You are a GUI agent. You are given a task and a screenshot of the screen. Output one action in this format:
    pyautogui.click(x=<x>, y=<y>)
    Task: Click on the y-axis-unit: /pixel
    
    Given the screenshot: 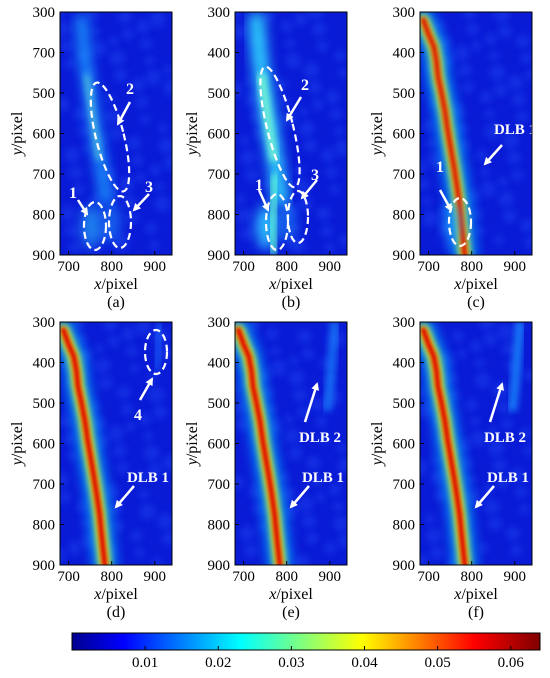 What is the action you would take?
    pyautogui.click(x=17, y=129)
    